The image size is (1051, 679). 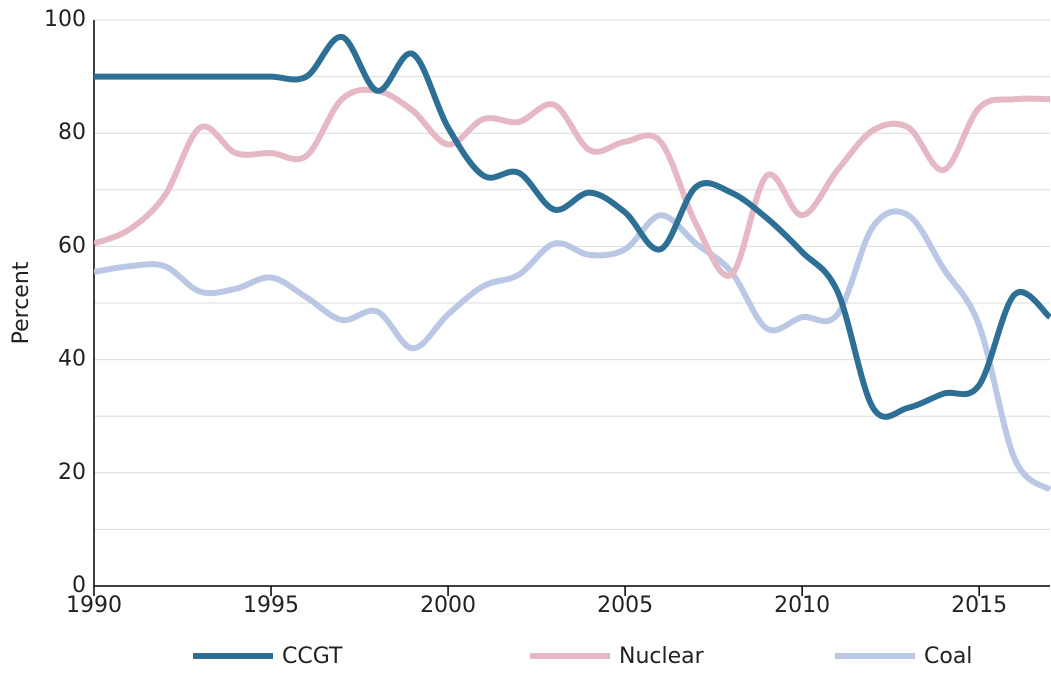 What do you see at coordinates (72, 132) in the screenshot?
I see `y-tick-label: 80` at bounding box center [72, 132].